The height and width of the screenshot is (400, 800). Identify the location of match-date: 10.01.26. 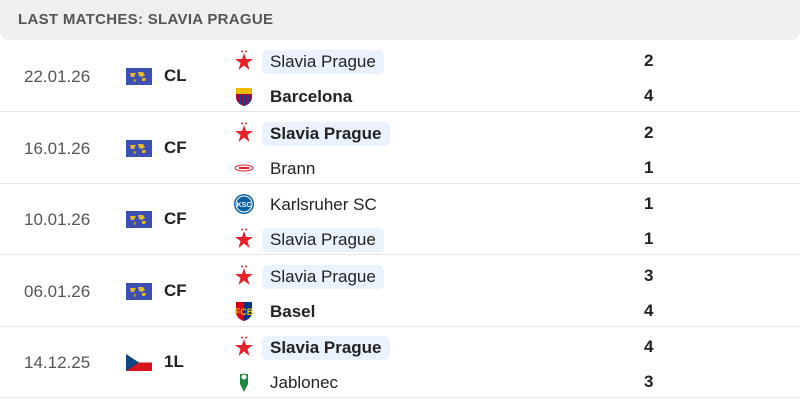
(57, 220).